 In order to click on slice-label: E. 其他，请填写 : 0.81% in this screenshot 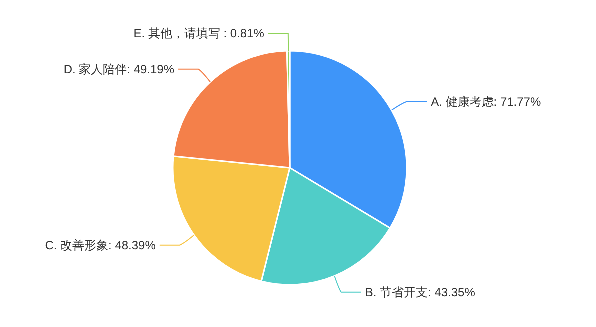, I will do `click(199, 33)`.